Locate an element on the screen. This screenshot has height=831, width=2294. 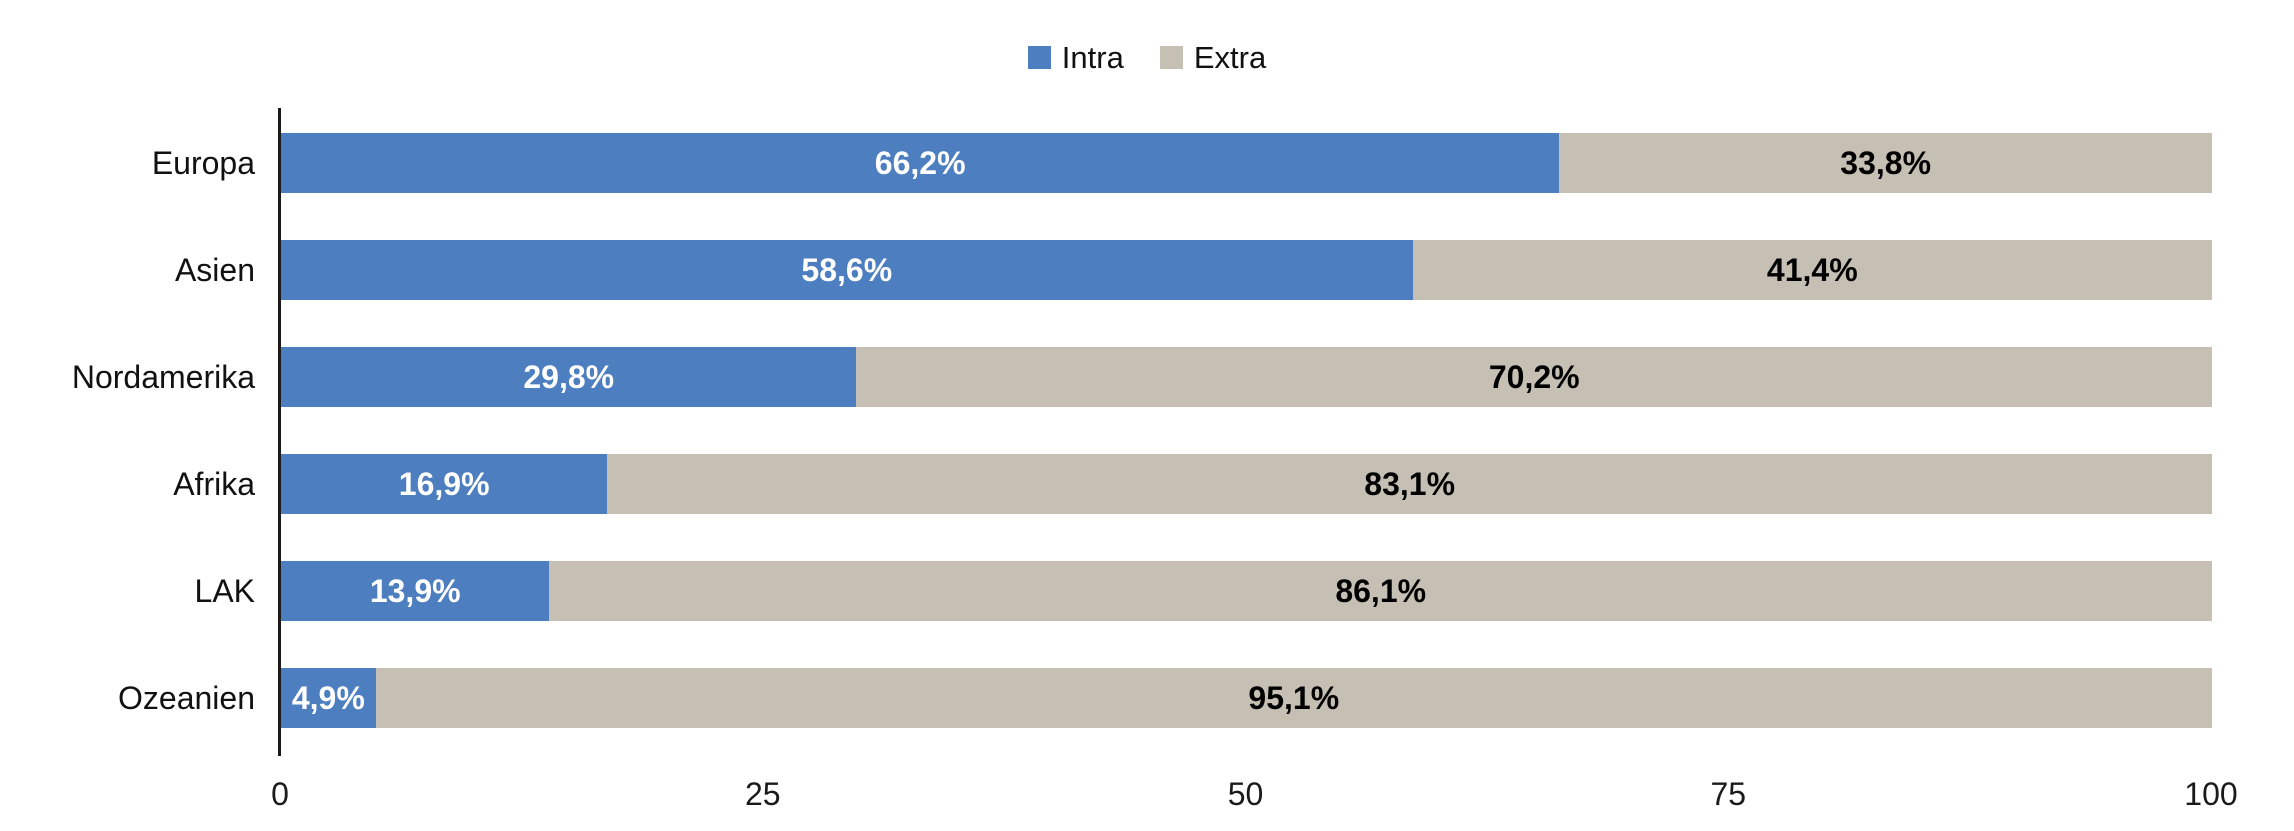
bar-value-label-intra: 29,8% is located at coordinates (569, 377).